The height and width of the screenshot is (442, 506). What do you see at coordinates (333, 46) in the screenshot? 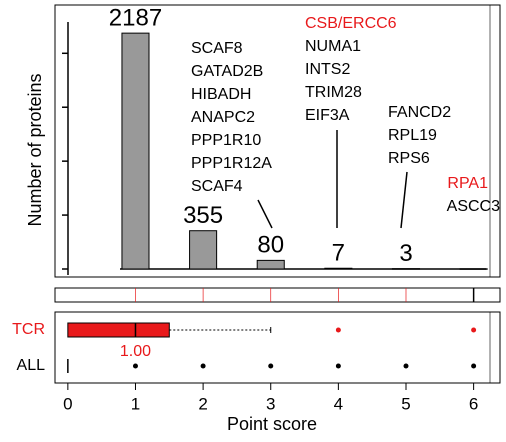
I see `gene-label: NUMA1` at bounding box center [333, 46].